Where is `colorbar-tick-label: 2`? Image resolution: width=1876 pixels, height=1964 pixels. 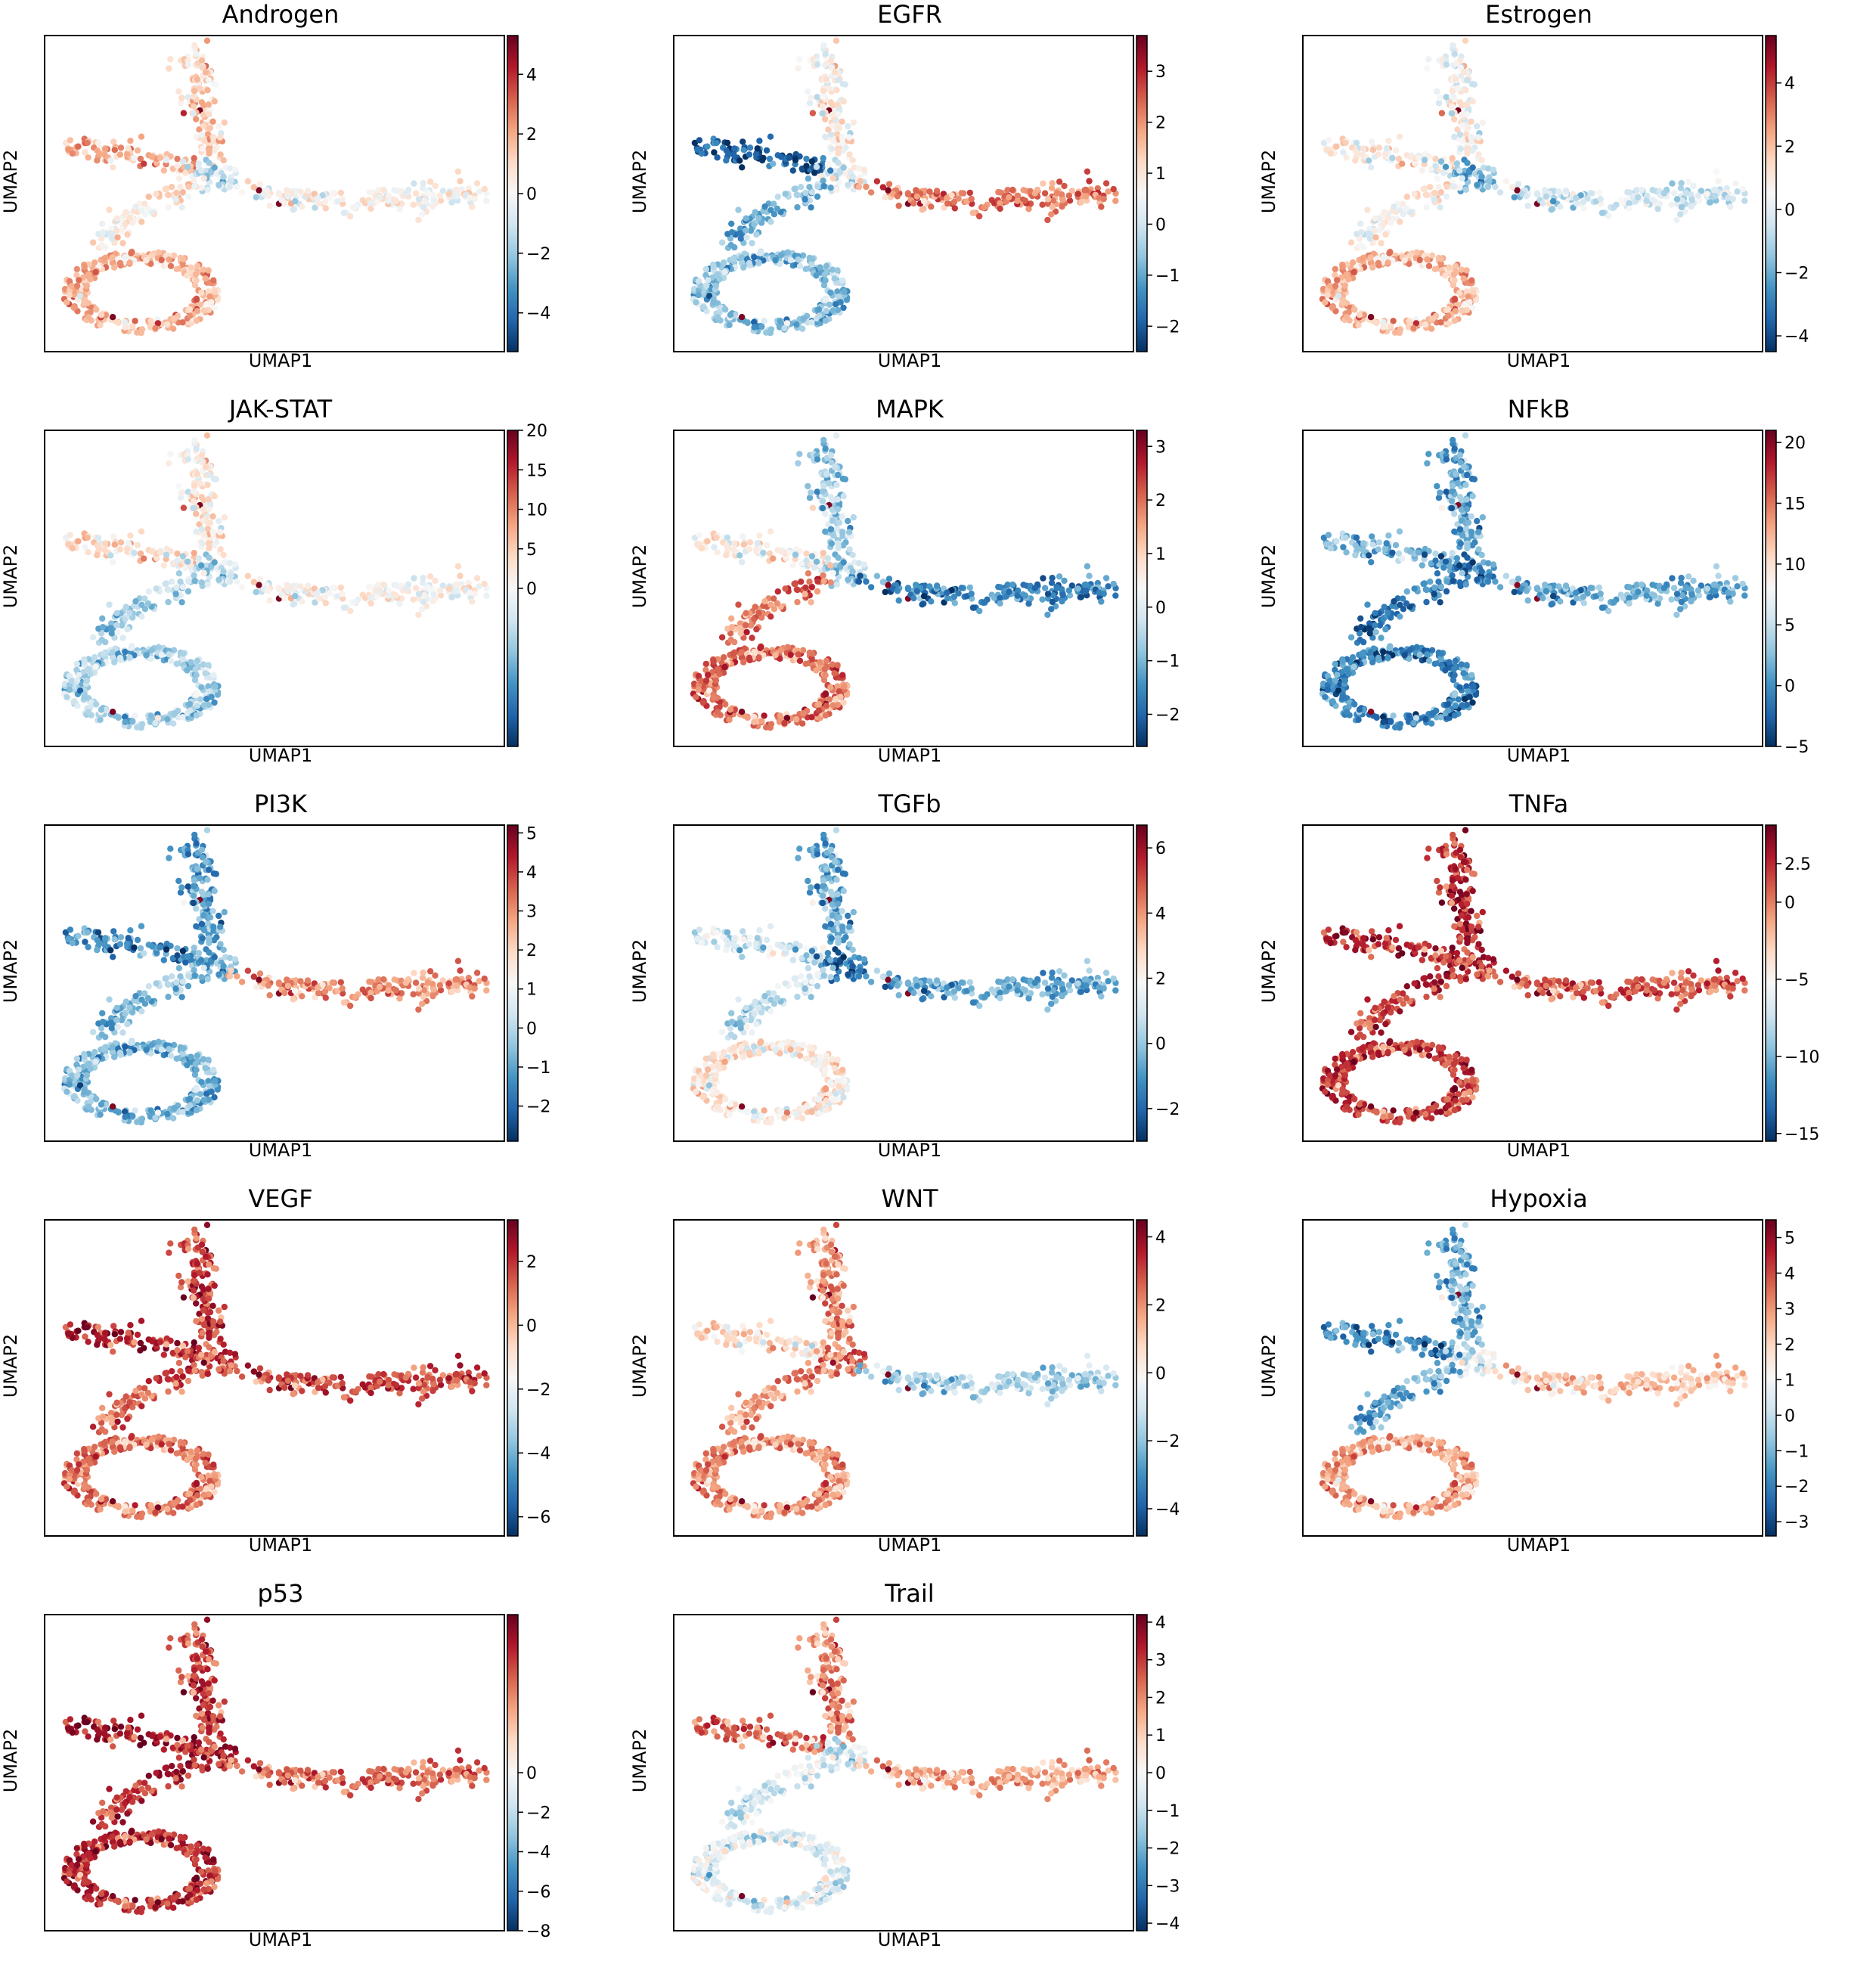 colorbar-tick-label: 2 is located at coordinates (1160, 124).